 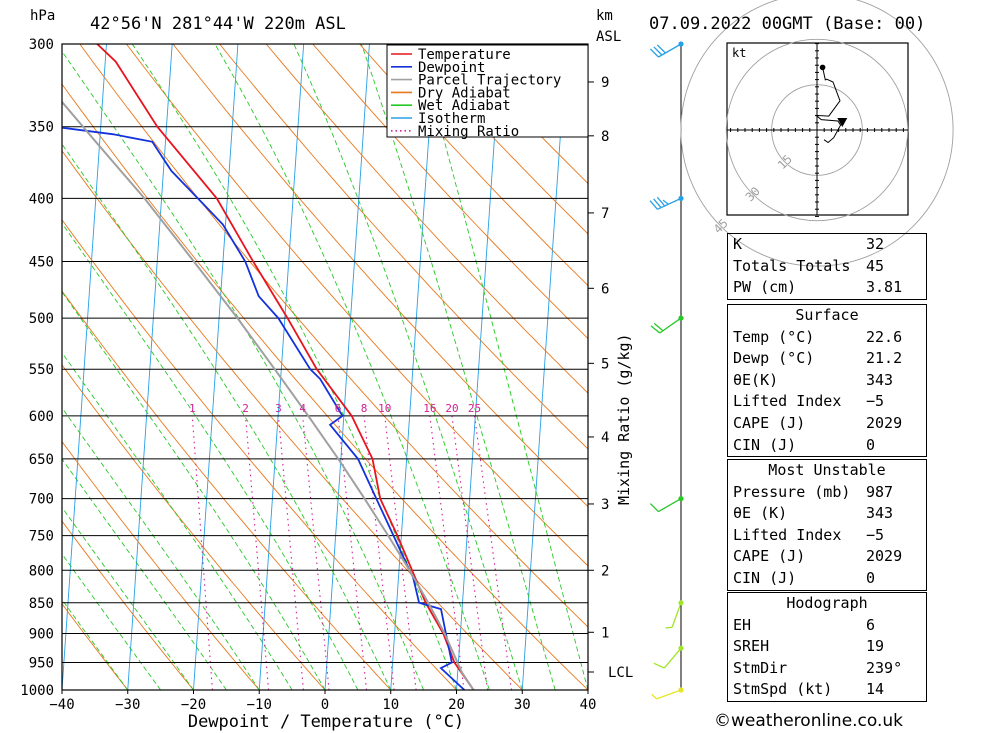 I want to click on table-row: Pressure (mb) 987, so click(x=827, y=493).